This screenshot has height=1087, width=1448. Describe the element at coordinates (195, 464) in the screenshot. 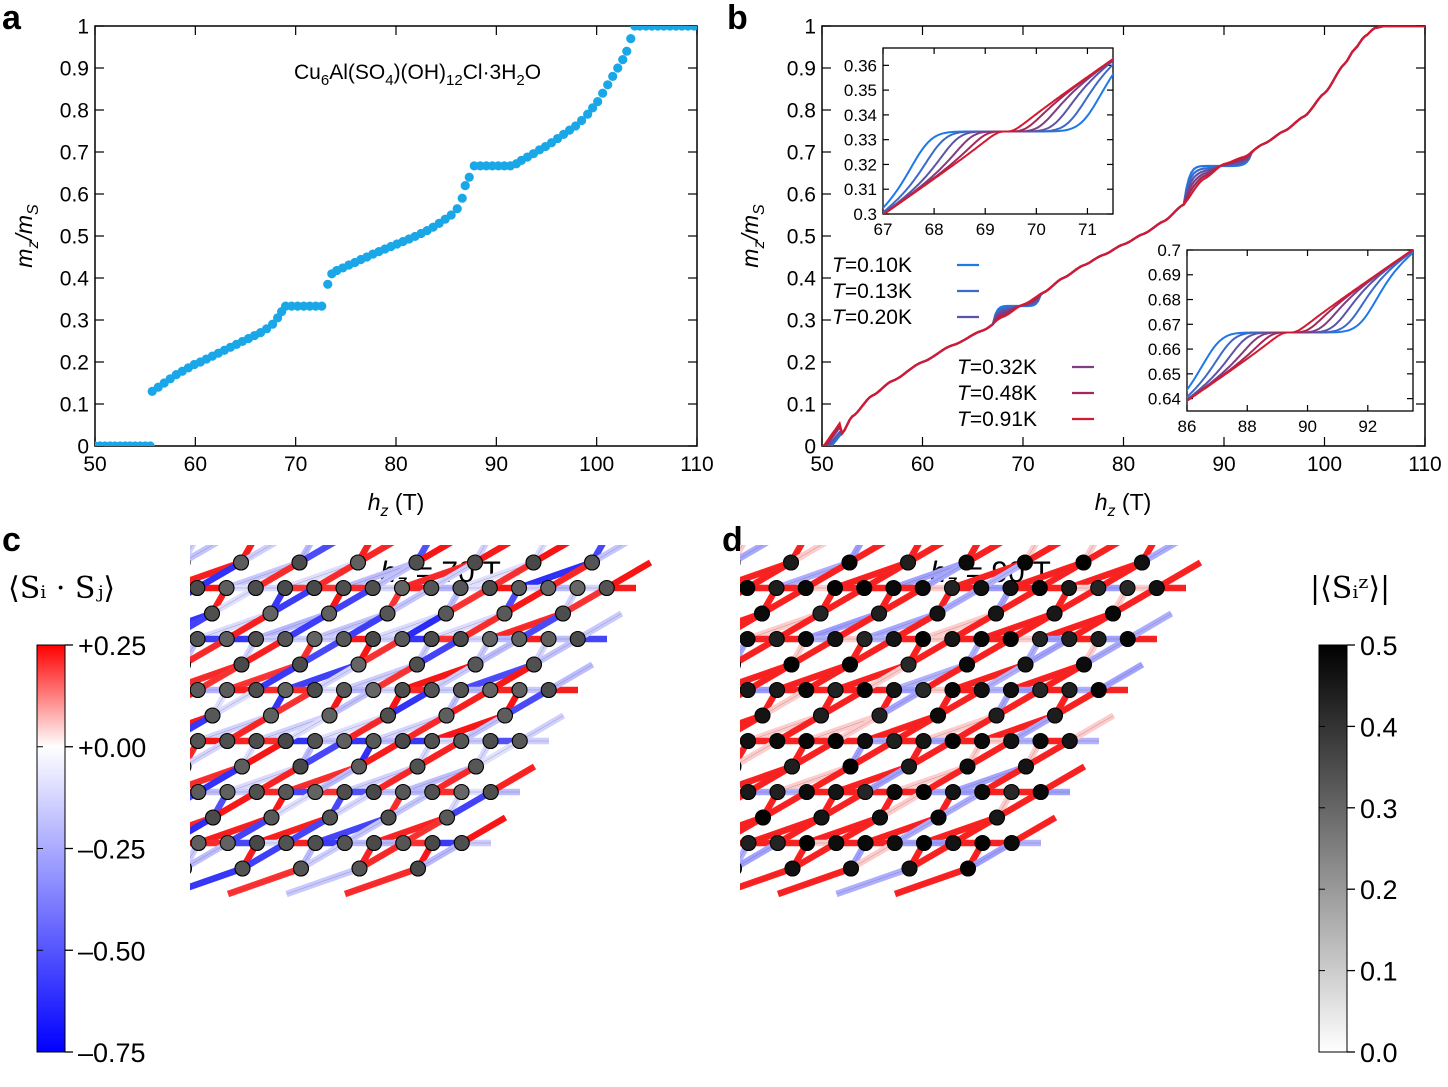

I see `panel-a-xtick-label: 60` at that location.